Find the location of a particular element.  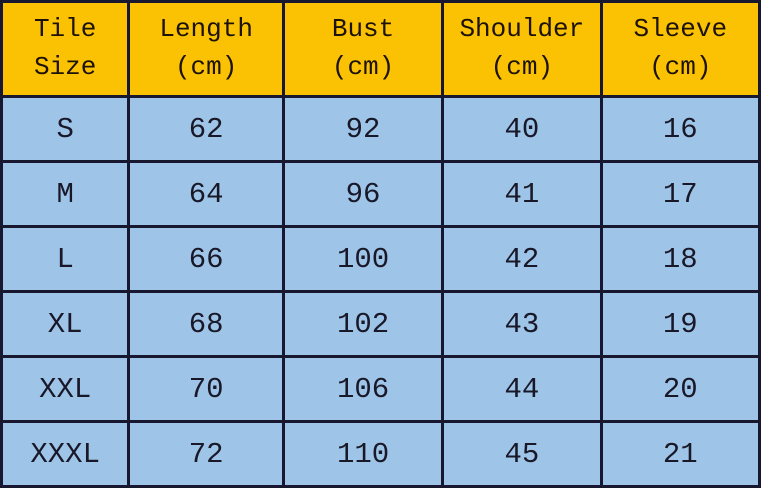

table-row-xl: XL 68 102 43 19 is located at coordinates (380, 324).